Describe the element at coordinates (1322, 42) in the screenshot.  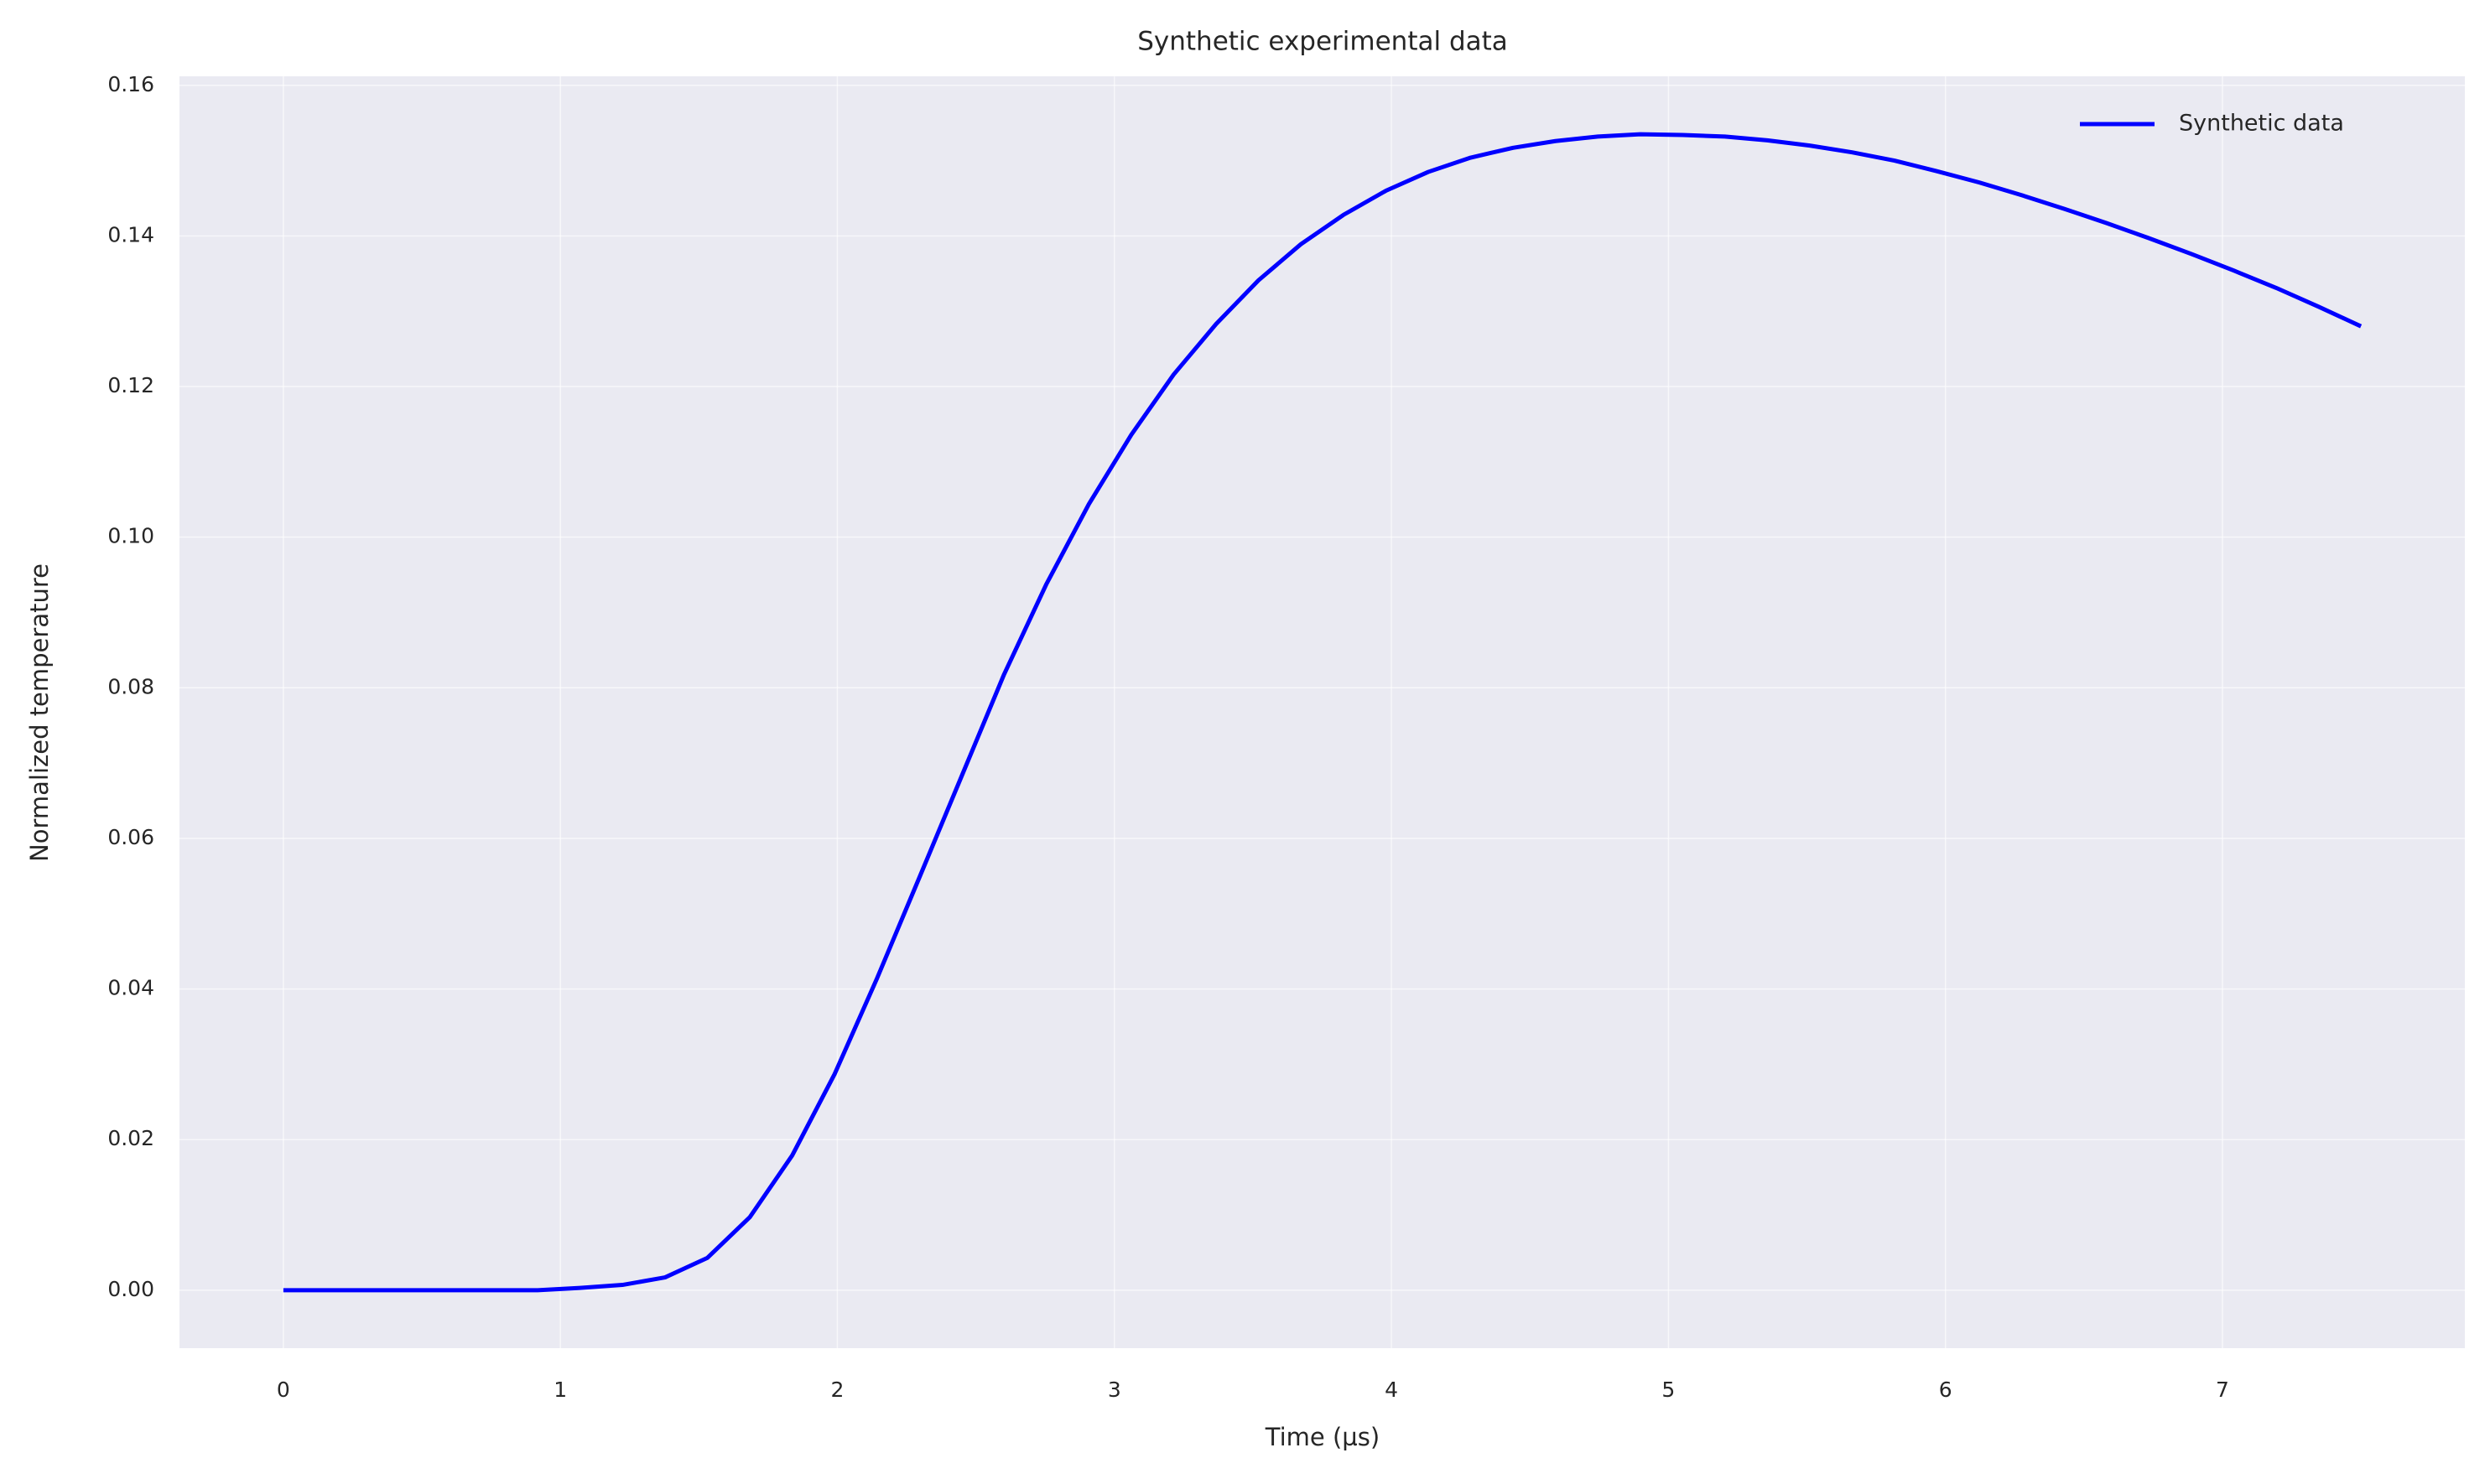
I see `chart-title: Synthetic experimental data` at that location.